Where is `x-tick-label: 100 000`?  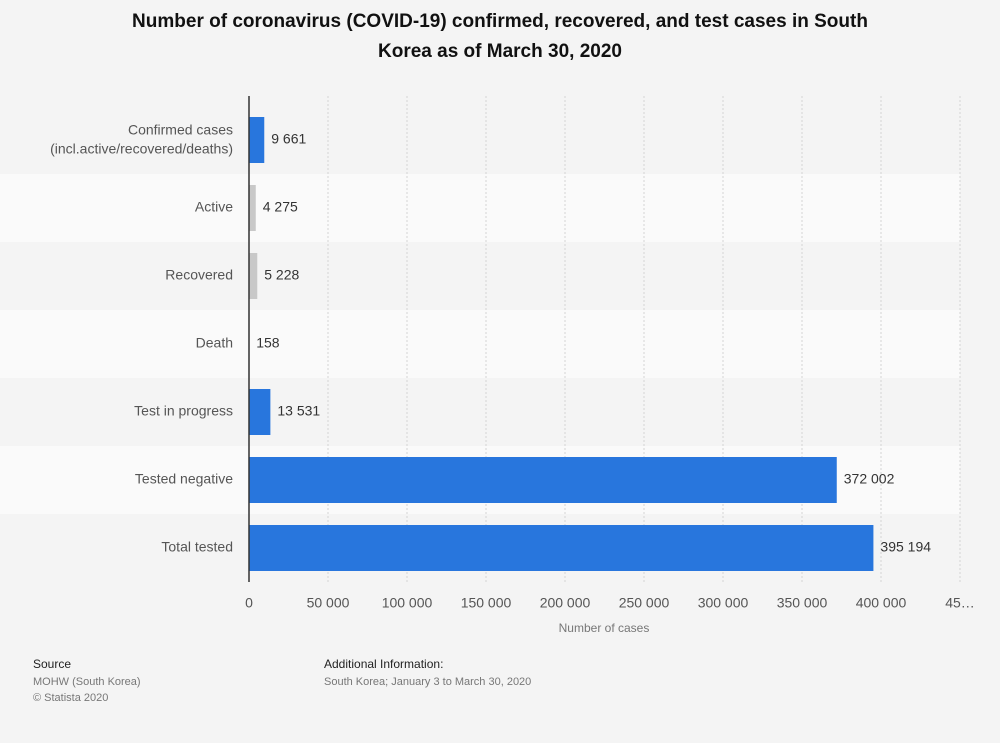 x-tick-label: 100 000 is located at coordinates (407, 603).